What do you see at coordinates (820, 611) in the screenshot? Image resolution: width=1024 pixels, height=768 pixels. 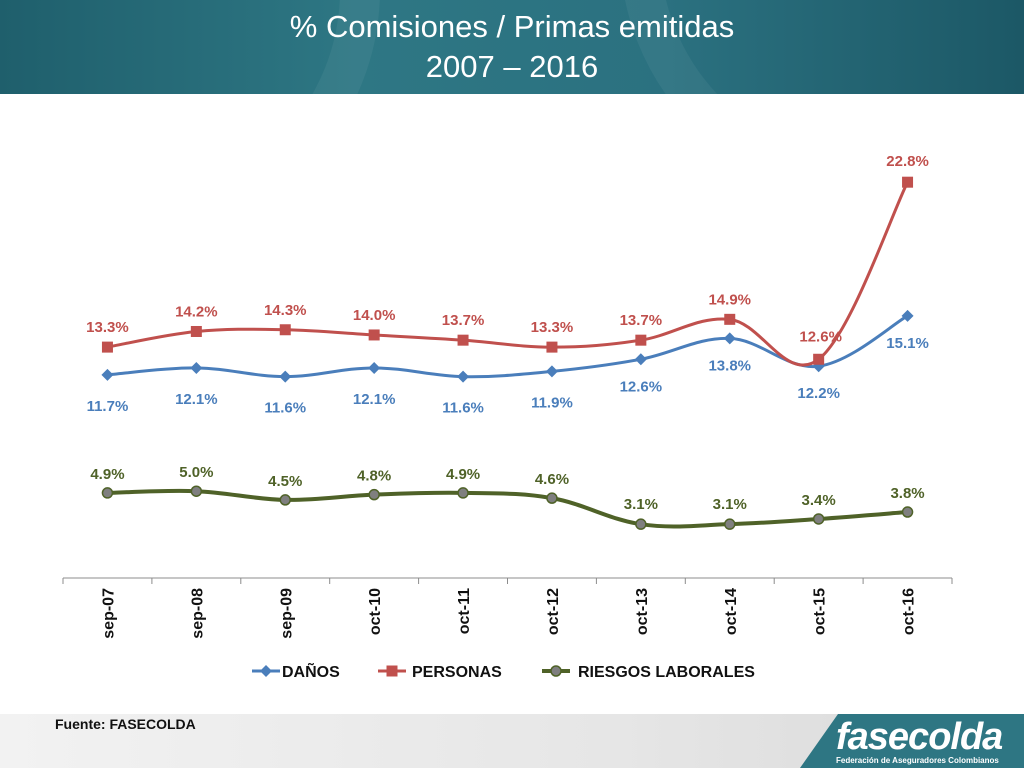 I see `x-tick-label: oct-15` at bounding box center [820, 611].